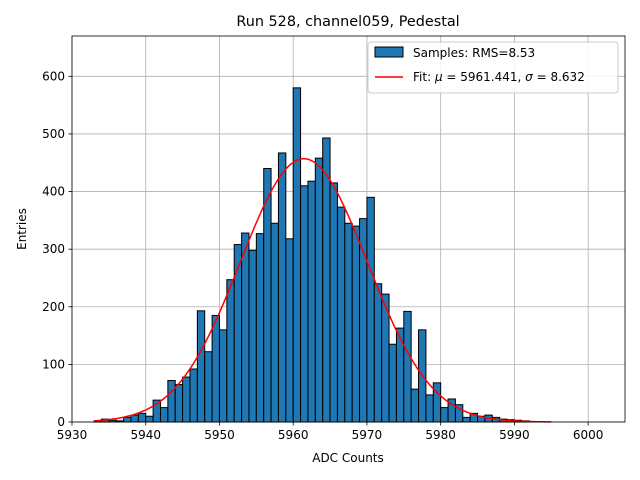 The image size is (640, 480). What do you see at coordinates (72, 435) in the screenshot?
I see `x-tick-label: 5930` at bounding box center [72, 435].